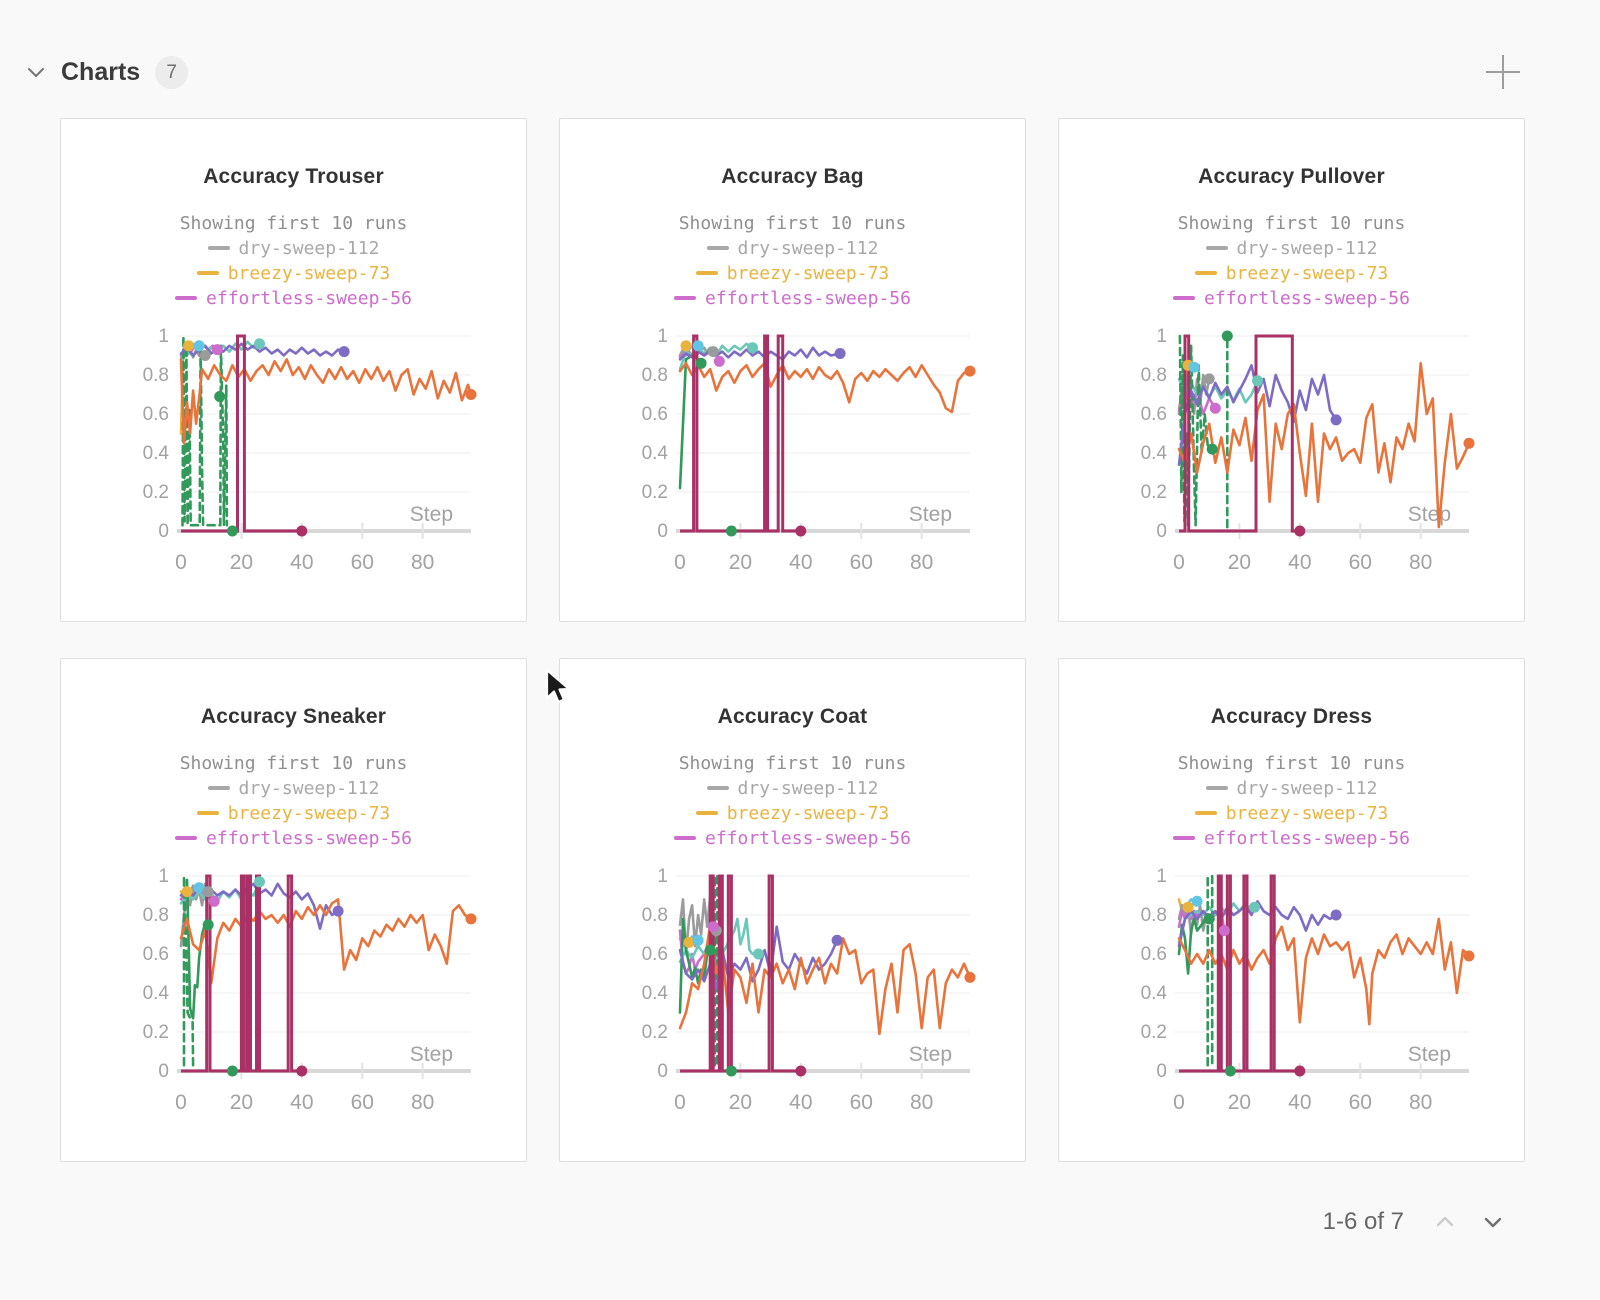  I want to click on add-panel-button, so click(1503, 72).